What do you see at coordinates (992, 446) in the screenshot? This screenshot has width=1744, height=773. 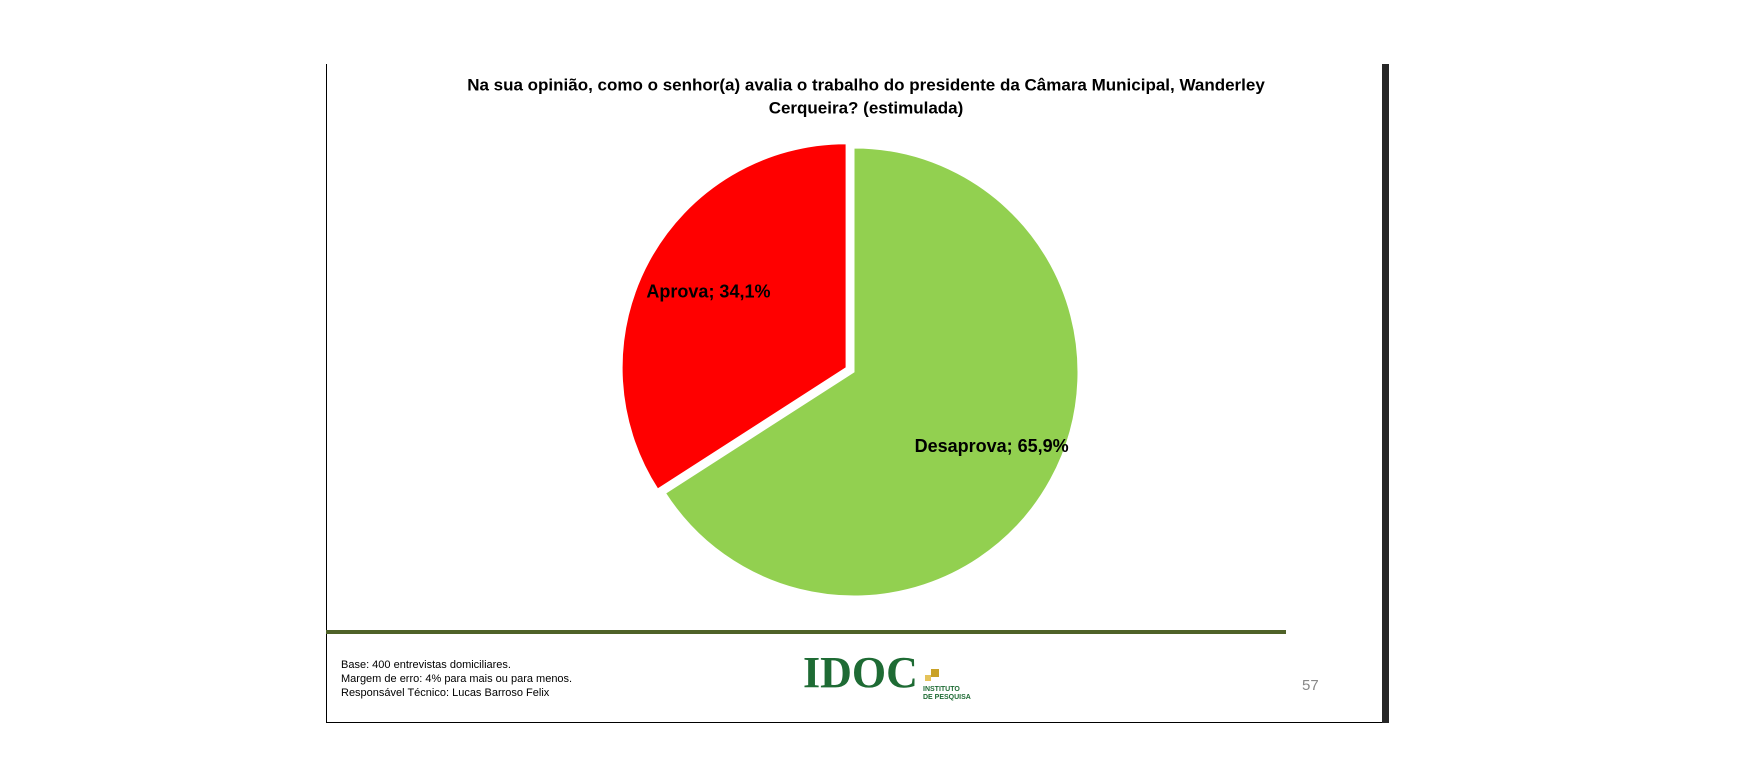 I see `data-label: Desaprova; 65,9%` at bounding box center [992, 446].